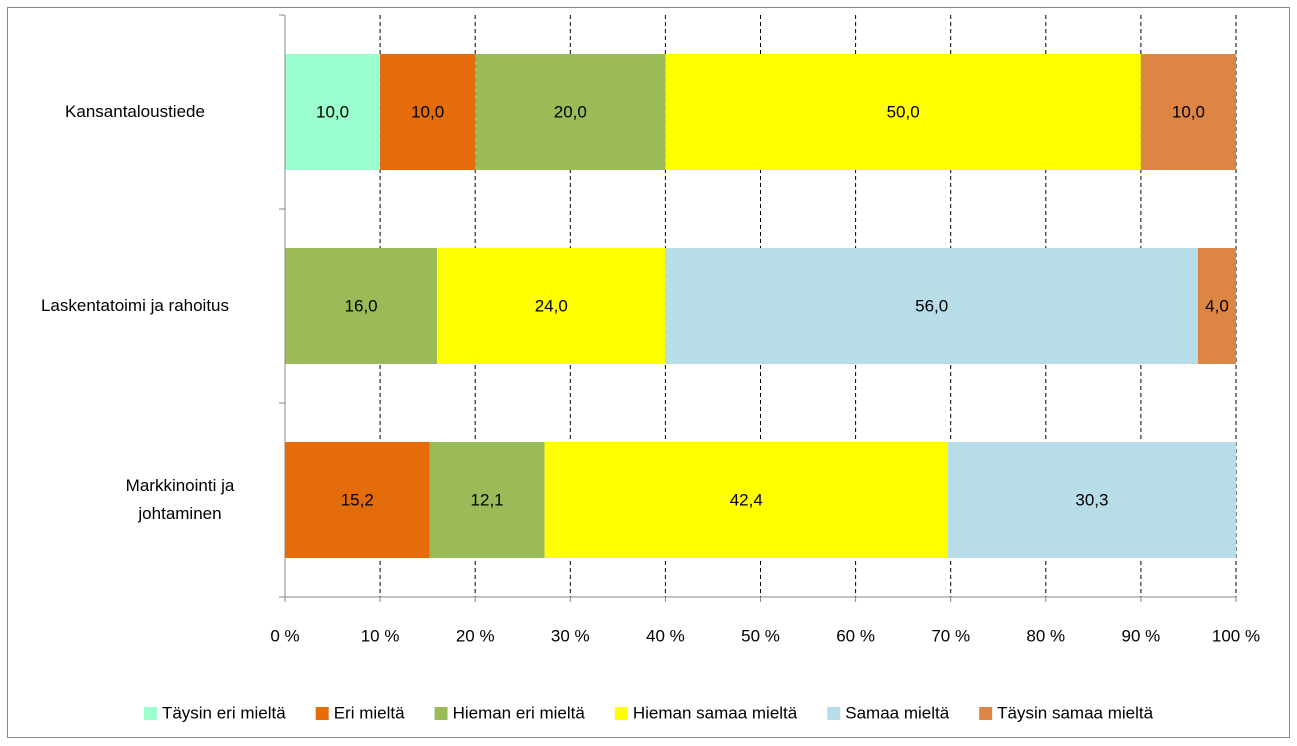 The width and height of the screenshot is (1297, 746). Describe the element at coordinates (1236, 635) in the screenshot. I see `x-tick-label: 100 %` at that location.